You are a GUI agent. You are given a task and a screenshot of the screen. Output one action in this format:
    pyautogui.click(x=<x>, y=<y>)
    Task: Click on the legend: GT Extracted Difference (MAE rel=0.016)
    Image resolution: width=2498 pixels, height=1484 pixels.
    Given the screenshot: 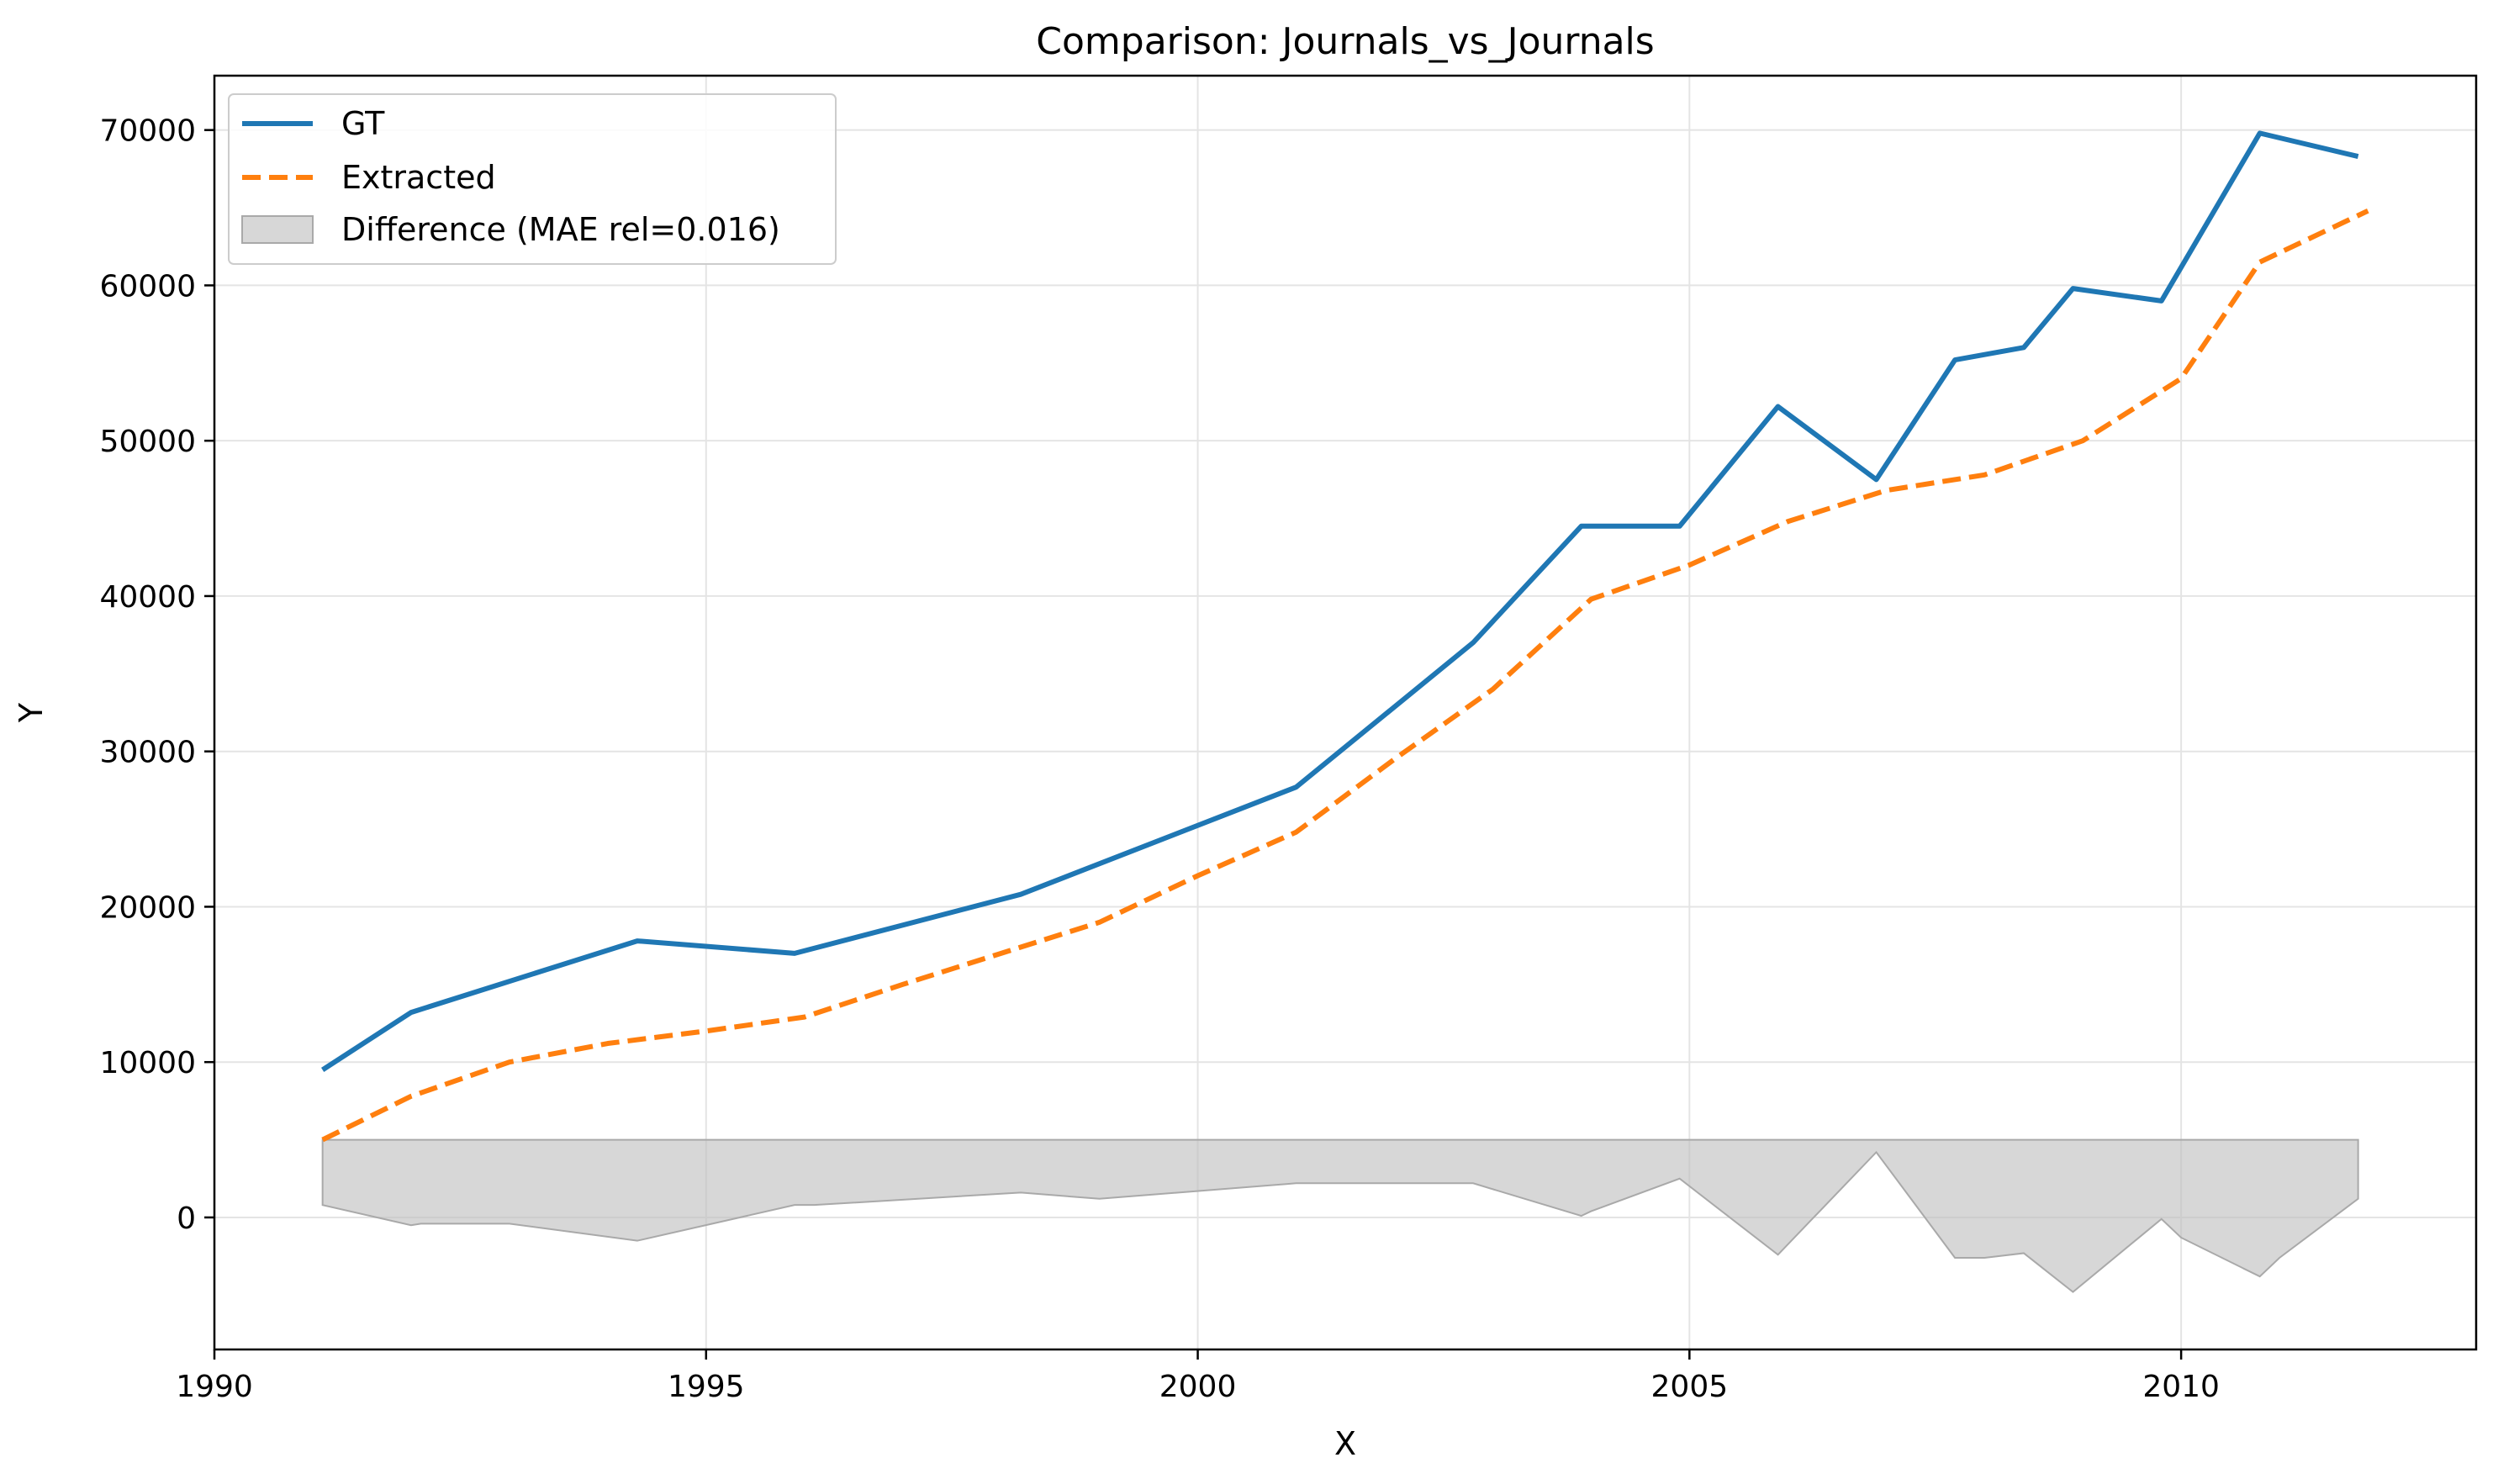 What is the action you would take?
    pyautogui.click(x=532, y=179)
    